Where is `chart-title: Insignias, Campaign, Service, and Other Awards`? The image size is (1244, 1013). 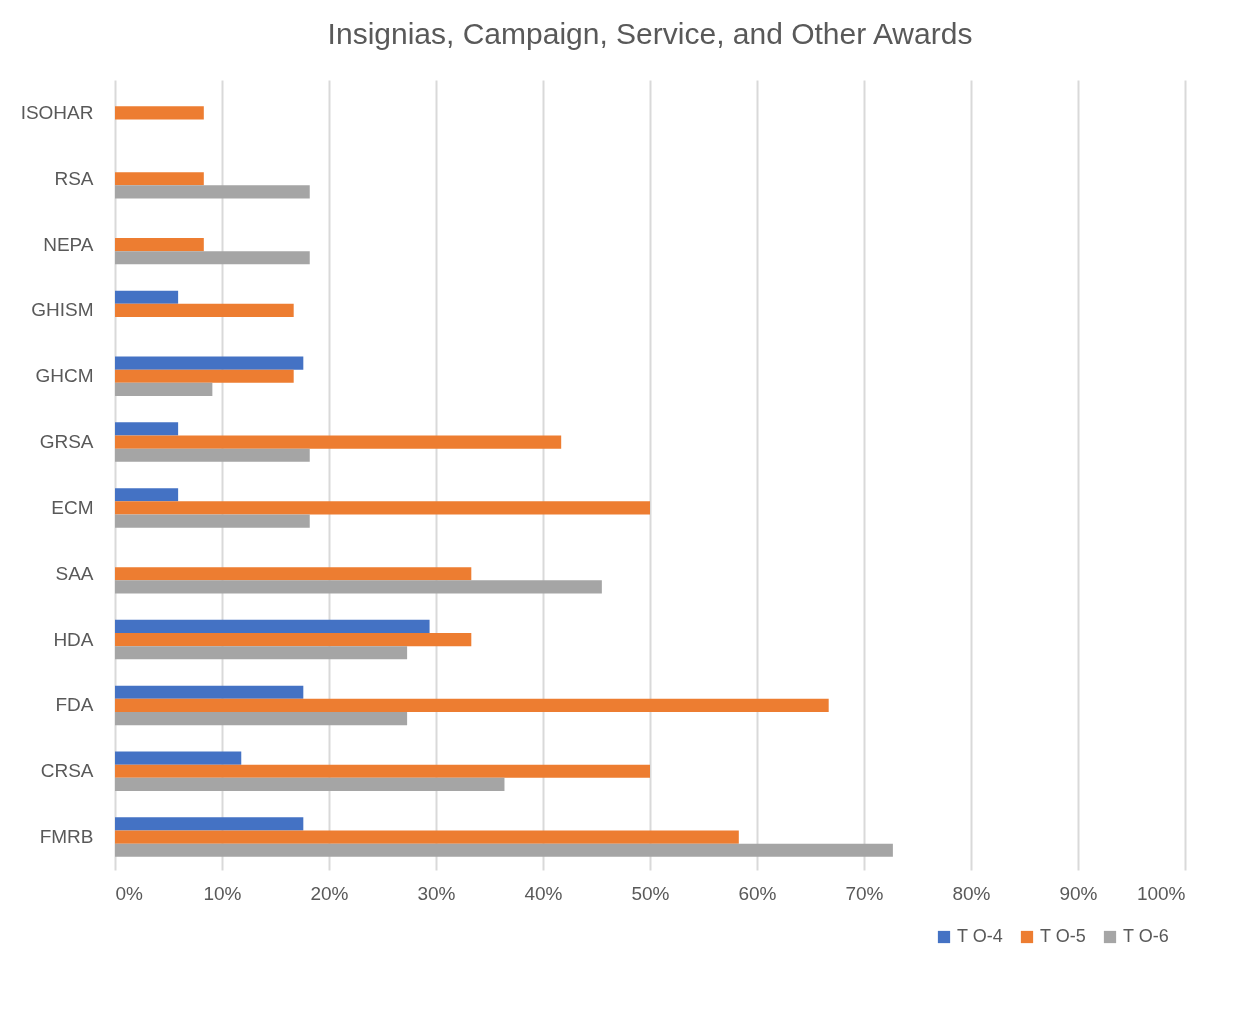 chart-title: Insignias, Campaign, Service, and Other Awards is located at coordinates (650, 33).